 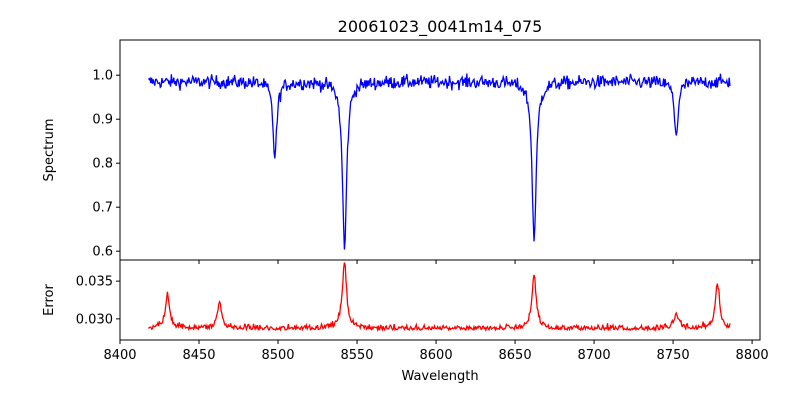 What do you see at coordinates (277, 355) in the screenshot?
I see `x-tick-label: 8500` at bounding box center [277, 355].